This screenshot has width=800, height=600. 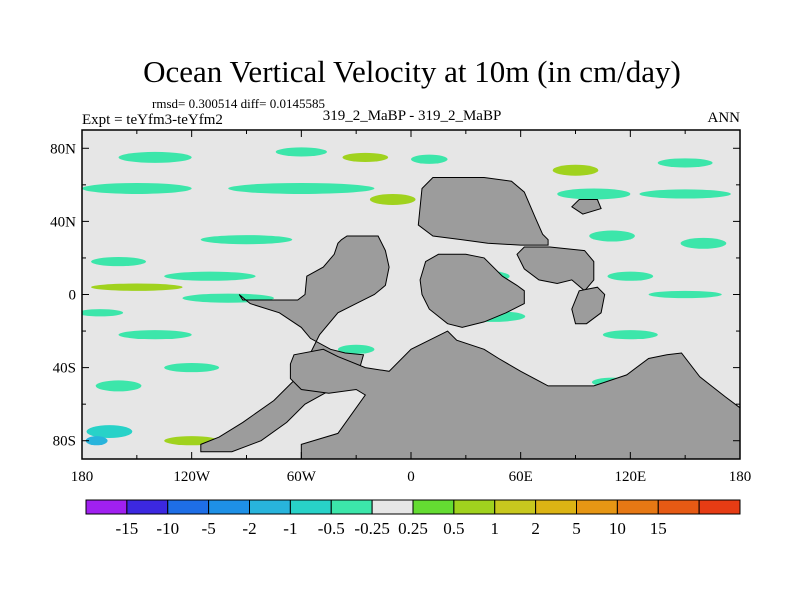 What do you see at coordinates (617, 528) in the screenshot?
I see `colorbar-label: 10` at bounding box center [617, 528].